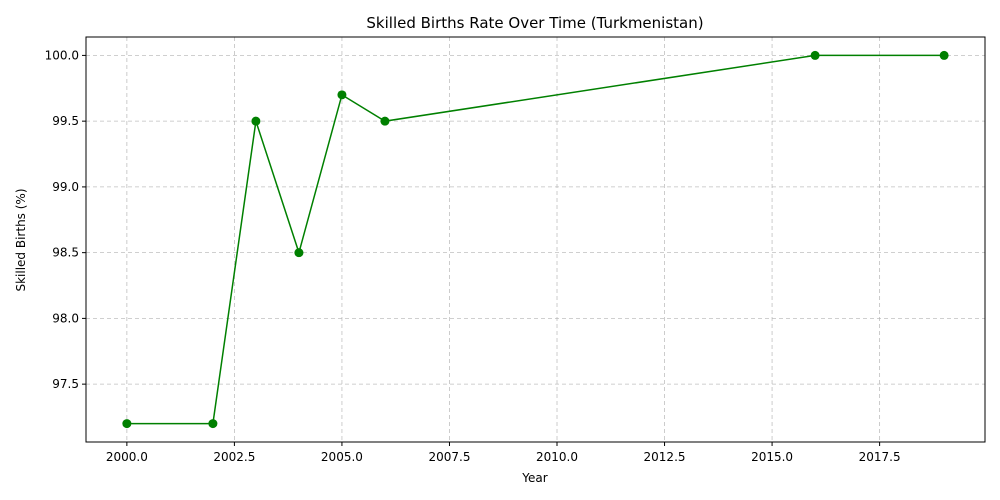 Image resolution: width=1000 pixels, height=500 pixels. I want to click on y-tick-label: 98.0, so click(65, 318).